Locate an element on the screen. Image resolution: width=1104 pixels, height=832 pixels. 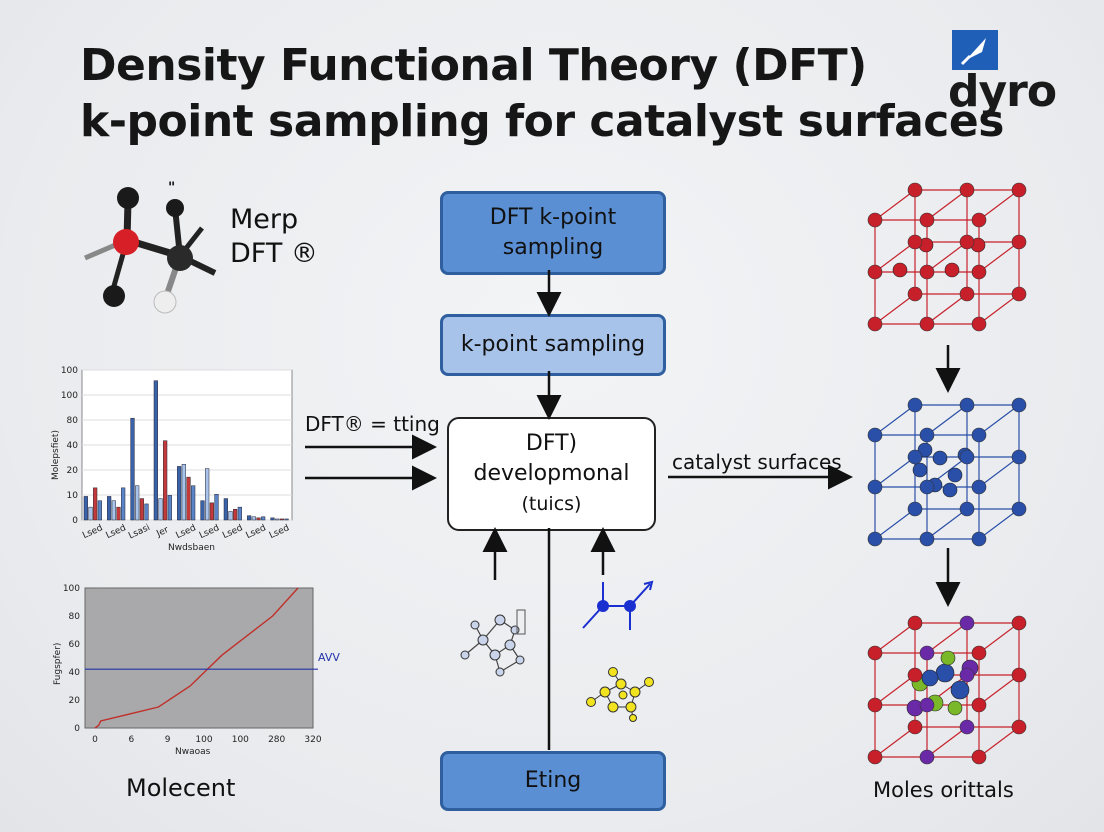
brand-logo: dyro is located at coordinates (1003, 75).